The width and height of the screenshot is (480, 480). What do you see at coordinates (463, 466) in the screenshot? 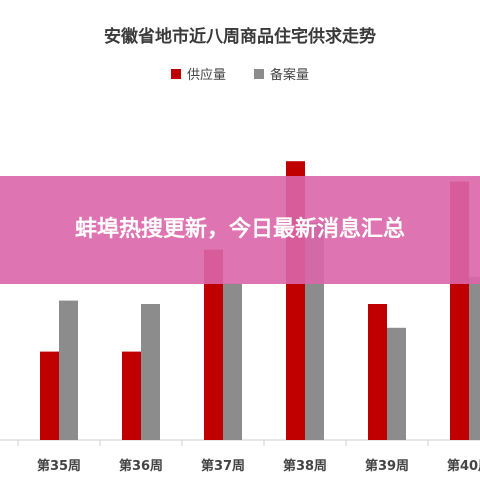
I see `x-tick-label: 第40周` at bounding box center [463, 466].